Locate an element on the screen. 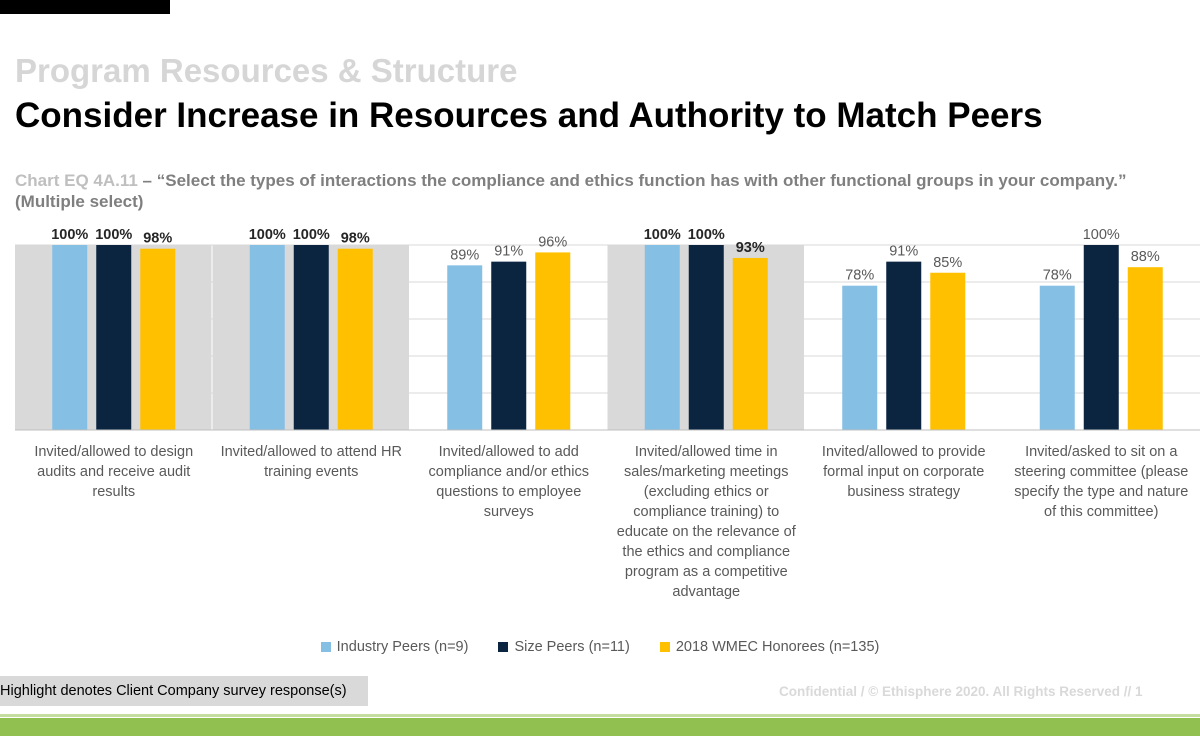 This screenshot has height=736, width=1200. data-label: 96% is located at coordinates (552, 242).